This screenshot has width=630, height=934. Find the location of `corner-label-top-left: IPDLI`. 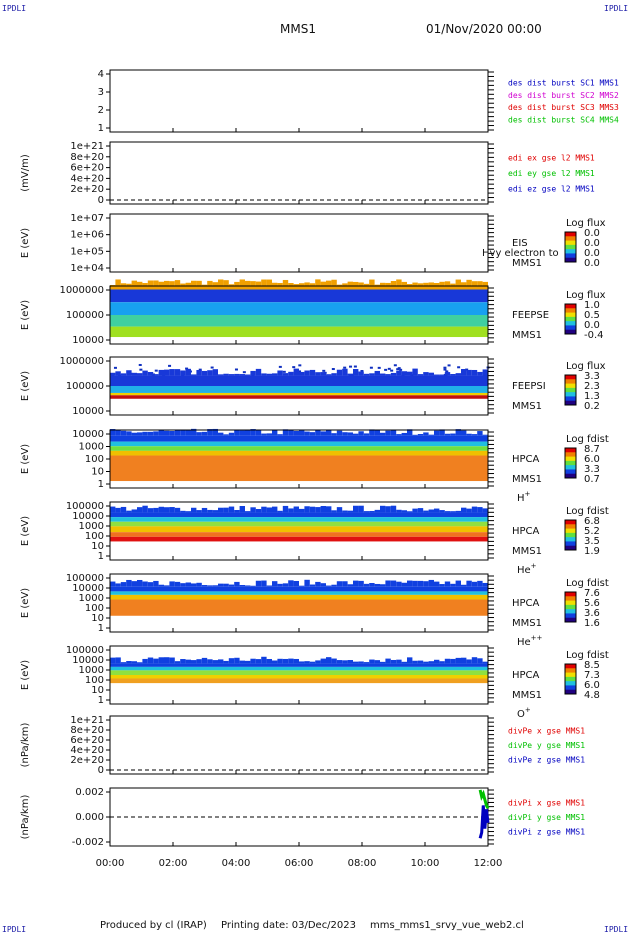

corner-label-top-left: IPDLI is located at coordinates (14, 8).